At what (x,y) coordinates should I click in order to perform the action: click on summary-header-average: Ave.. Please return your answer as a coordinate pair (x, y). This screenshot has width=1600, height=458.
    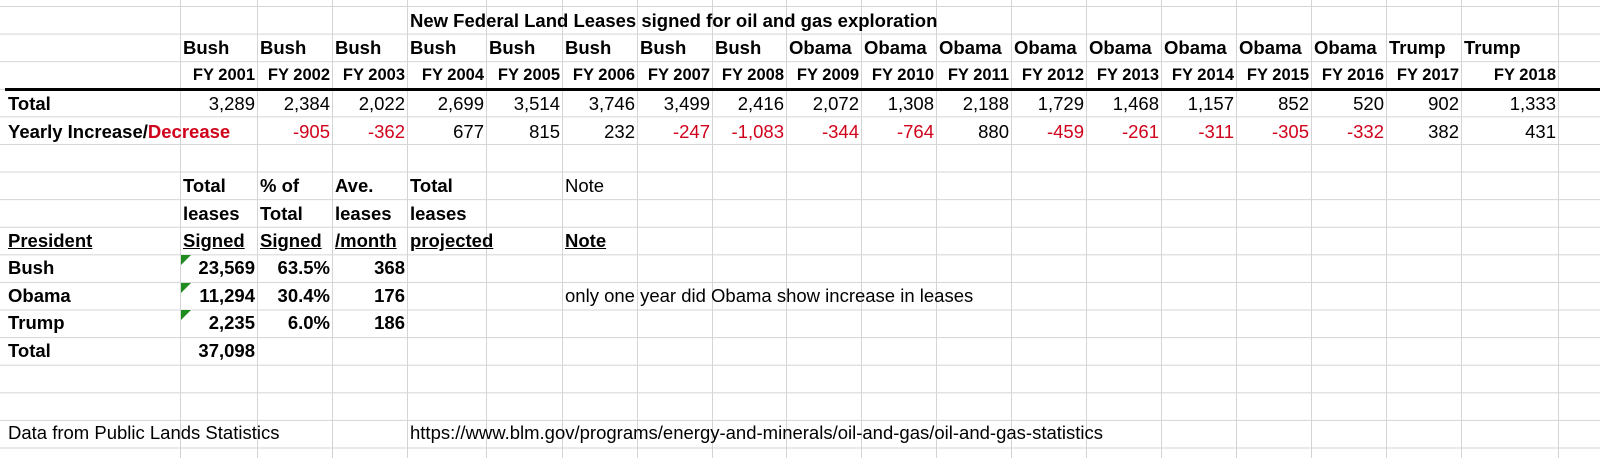
    Looking at the image, I should click on (354, 185).